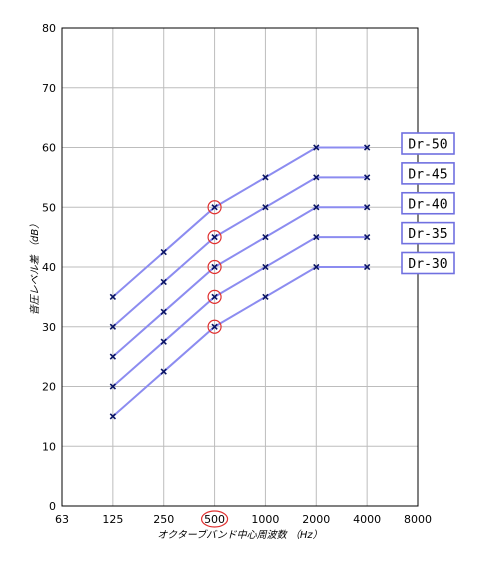 This screenshot has width=480, height=570. I want to click on series-label-box: Dr-50, so click(428, 143).